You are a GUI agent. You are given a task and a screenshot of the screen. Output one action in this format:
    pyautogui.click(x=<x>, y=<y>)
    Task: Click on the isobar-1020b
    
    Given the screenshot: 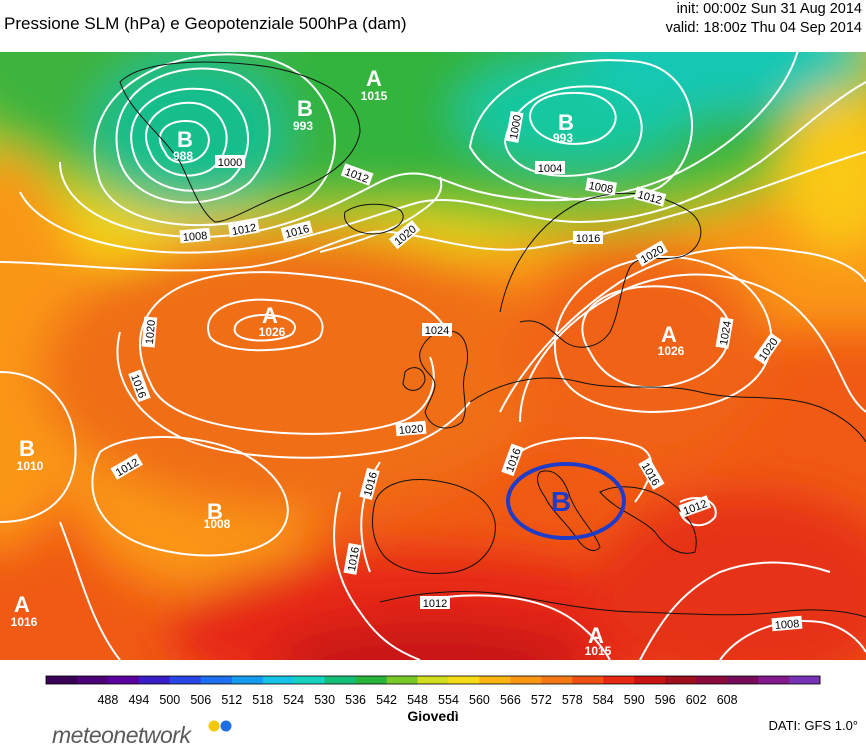 What is the action you would take?
    pyautogui.click(x=295, y=327)
    